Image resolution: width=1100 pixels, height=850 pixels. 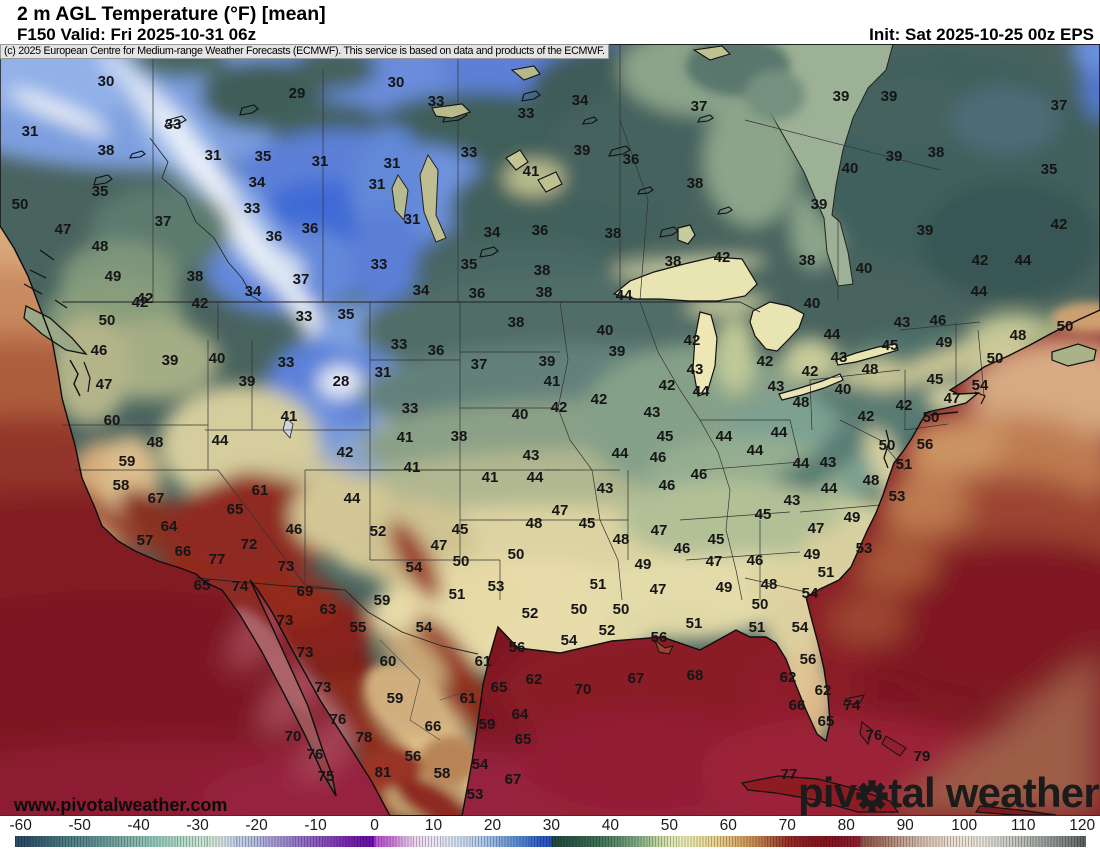 I want to click on svg-text: 77, so click(x=217, y=559).